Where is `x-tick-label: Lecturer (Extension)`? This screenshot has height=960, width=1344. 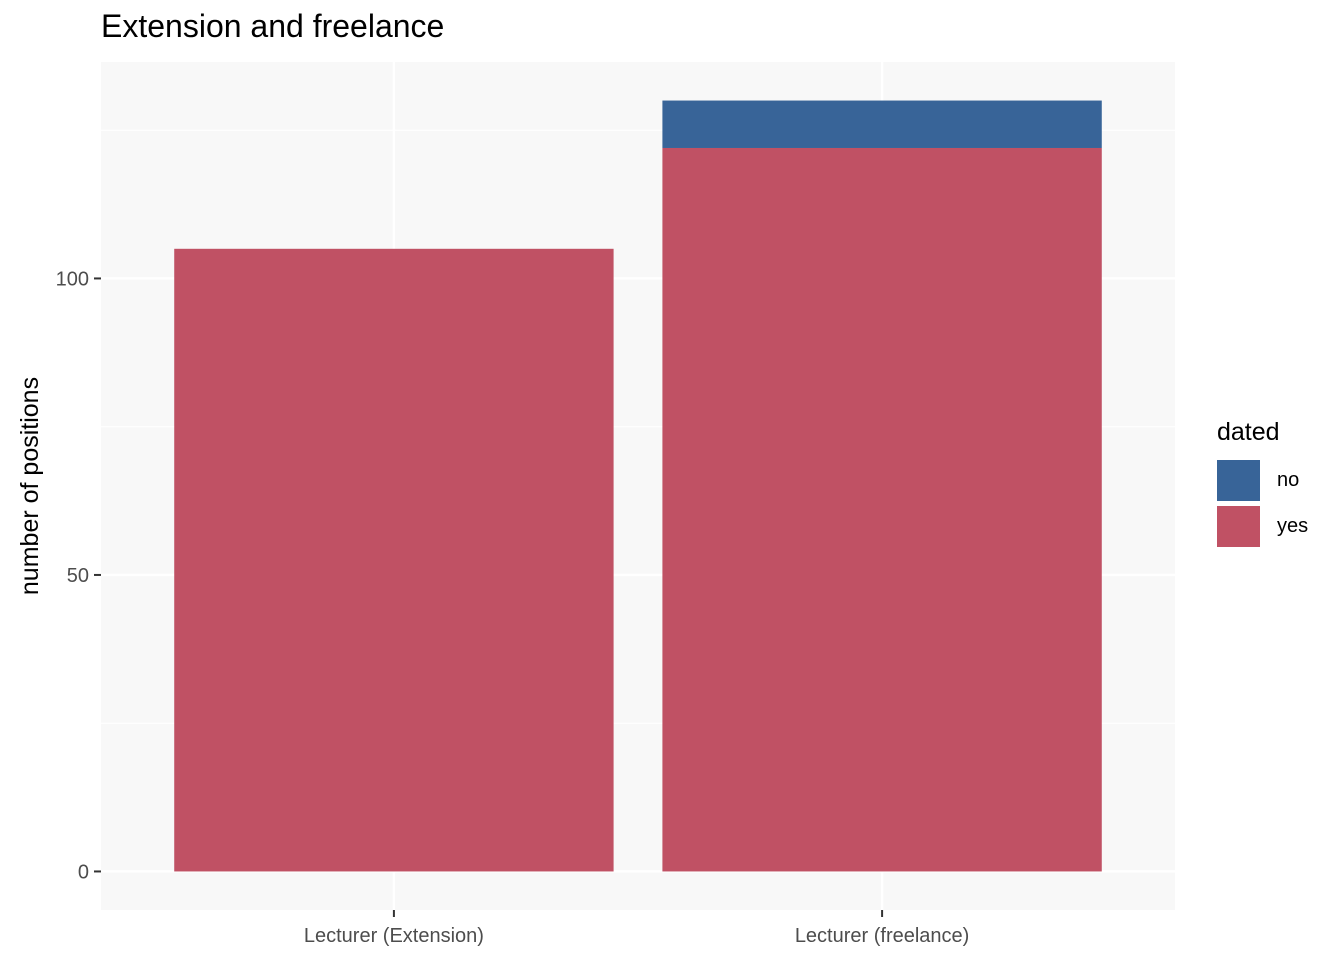 x-tick-label: Lecturer (Extension) is located at coordinates (394, 936).